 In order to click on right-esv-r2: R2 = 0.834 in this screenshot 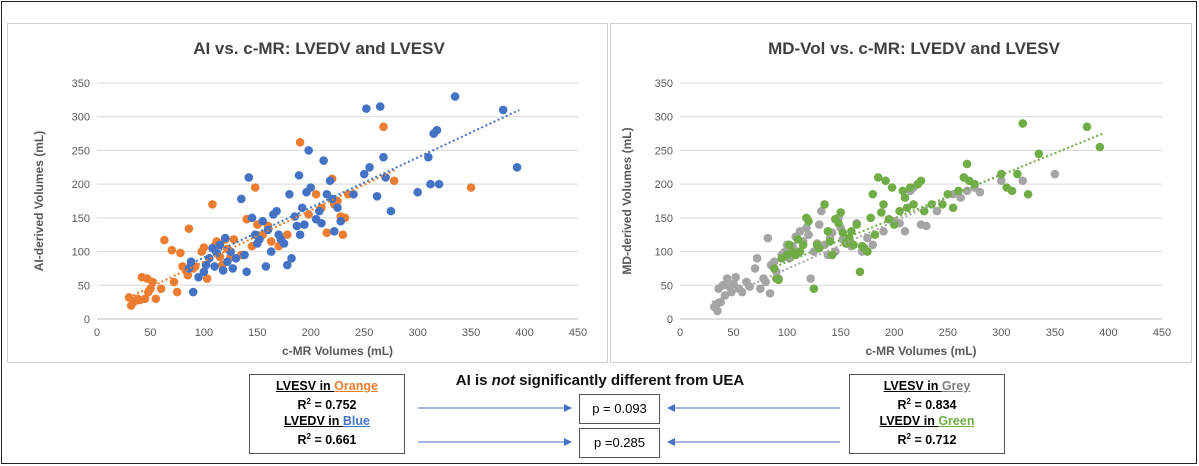, I will do `click(927, 405)`.